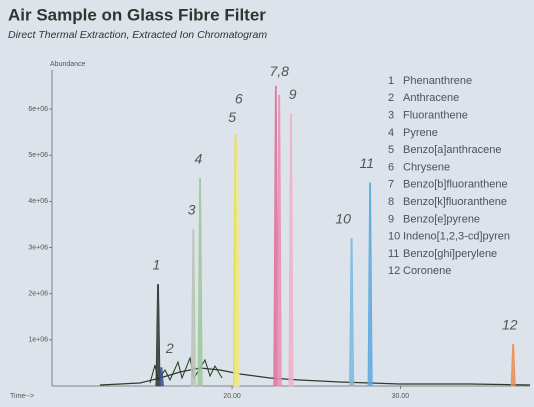 Image resolution: width=534 pixels, height=407 pixels. What do you see at coordinates (38, 340) in the screenshot?
I see `y-tick-label: 1e+06` at bounding box center [38, 340].